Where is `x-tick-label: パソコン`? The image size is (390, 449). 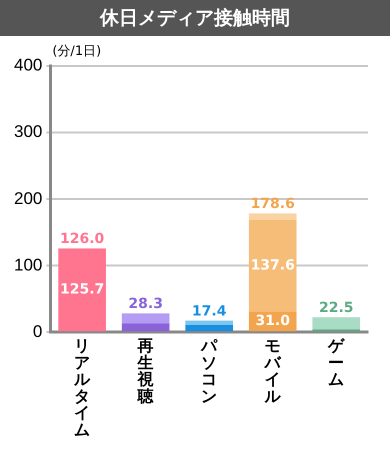
x-tick-label: パソコン is located at coordinates (209, 372).